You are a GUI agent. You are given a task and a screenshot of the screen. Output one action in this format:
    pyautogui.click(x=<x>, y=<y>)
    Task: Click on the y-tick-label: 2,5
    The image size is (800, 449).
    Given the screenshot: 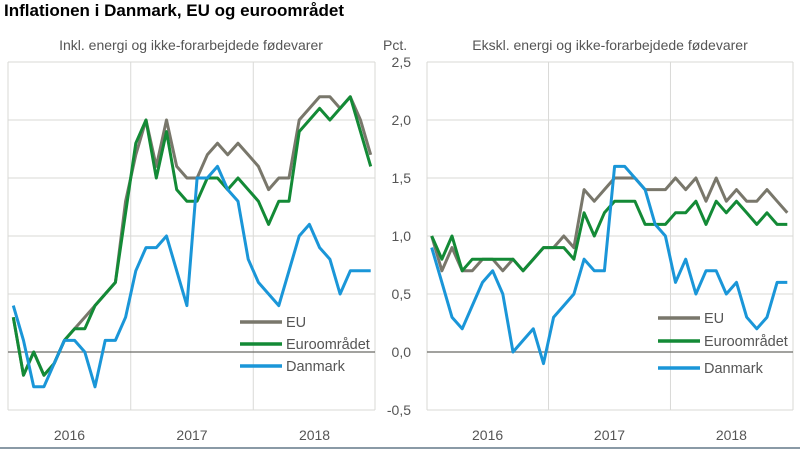 What is the action you would take?
    pyautogui.click(x=402, y=62)
    